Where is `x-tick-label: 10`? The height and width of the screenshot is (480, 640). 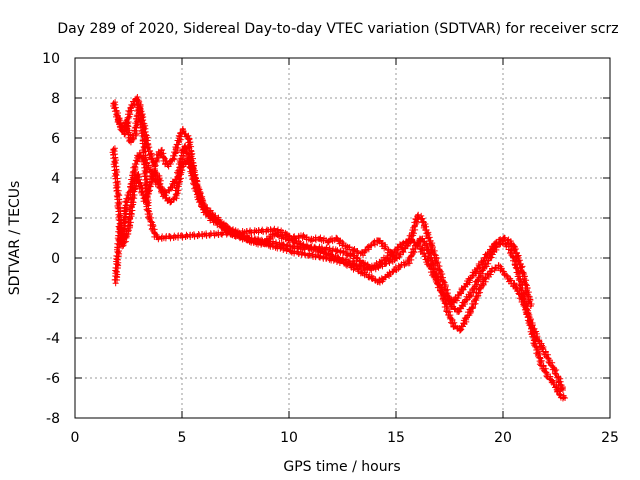
x-tick-label: 10 is located at coordinates (289, 438).